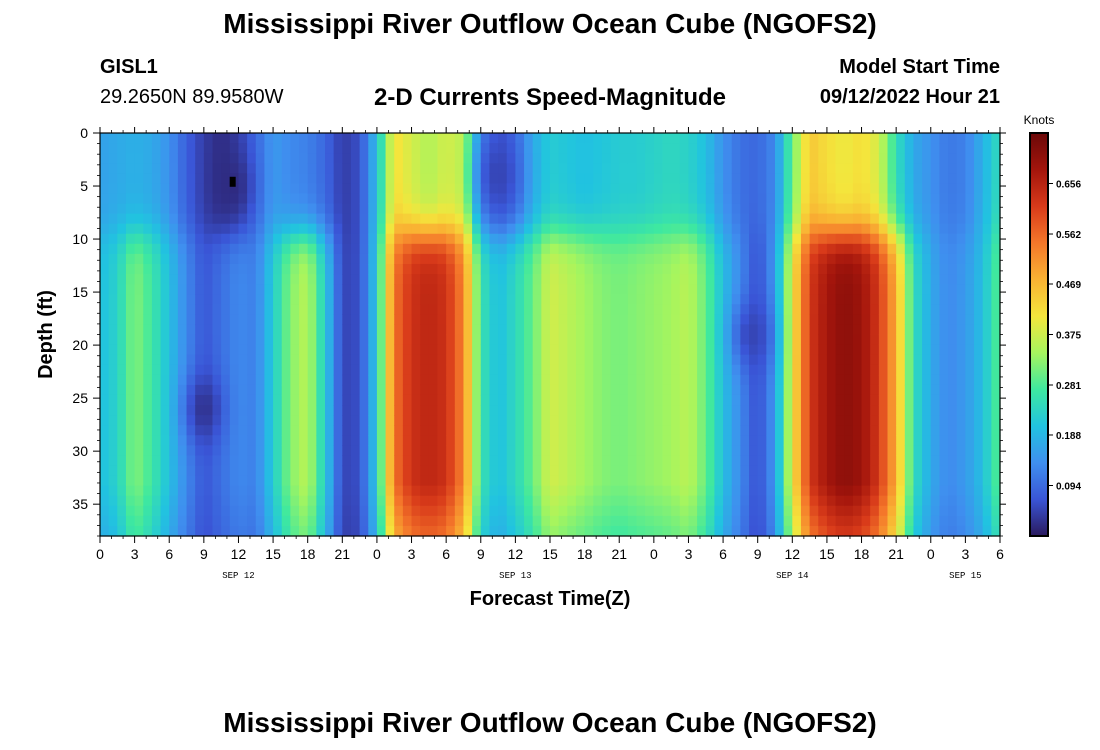 The width and height of the screenshot is (1100, 750). What do you see at coordinates (169, 554) in the screenshot?
I see `x-tick-label: 6` at bounding box center [169, 554].